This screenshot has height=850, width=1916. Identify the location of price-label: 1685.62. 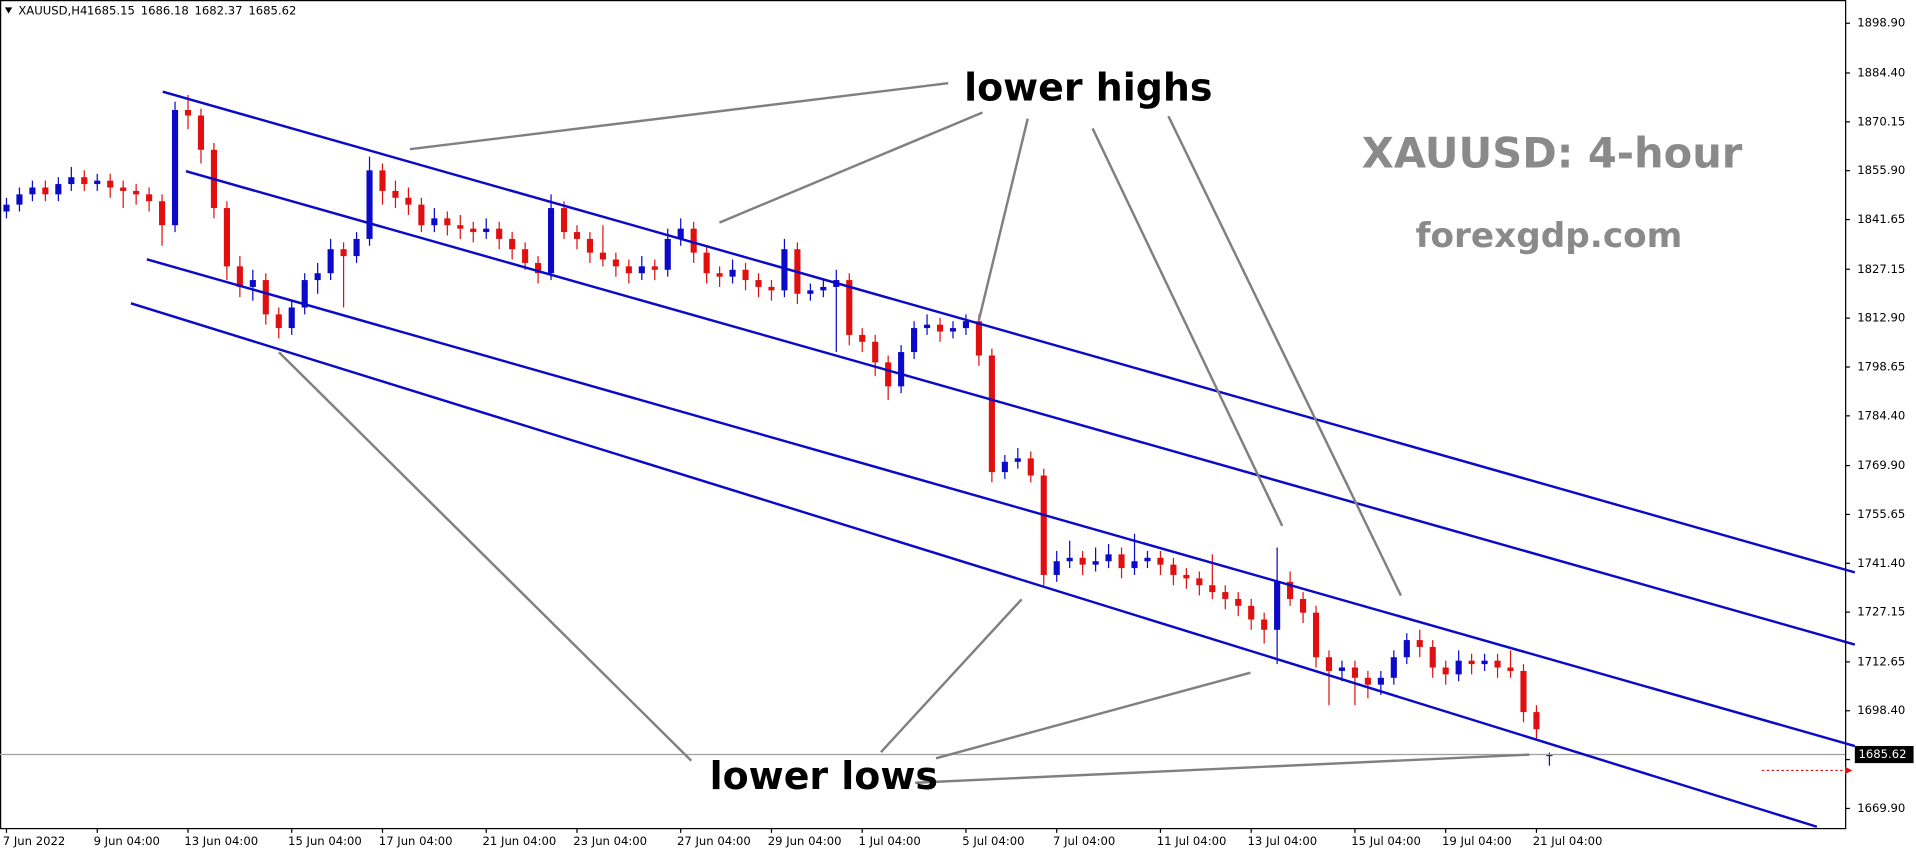
(1882, 754).